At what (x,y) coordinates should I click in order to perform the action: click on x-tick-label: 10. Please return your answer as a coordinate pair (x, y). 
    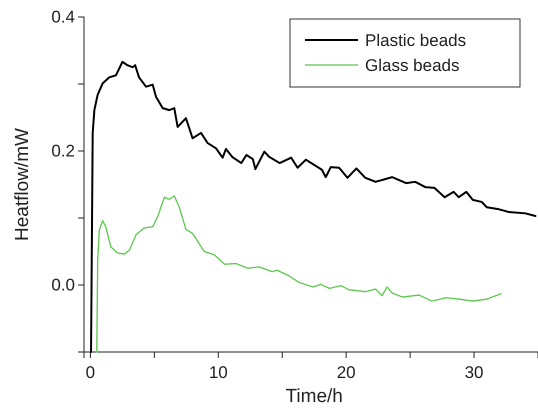
    Looking at the image, I should click on (218, 372).